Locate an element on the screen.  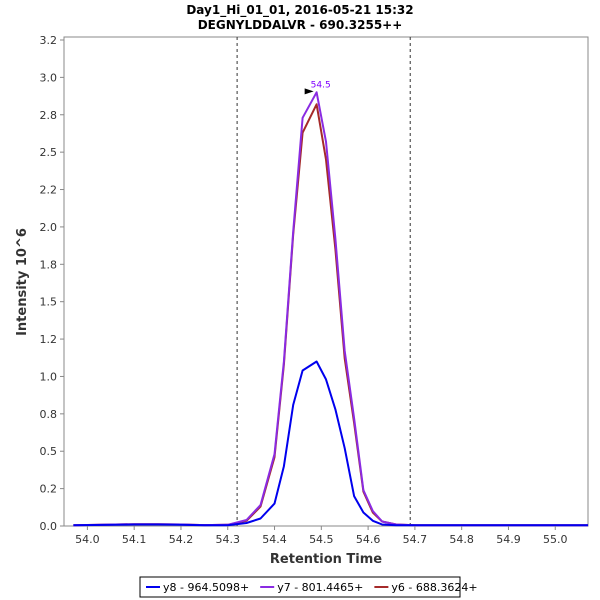
y-tick-label: 2.0 is located at coordinates (49, 227).